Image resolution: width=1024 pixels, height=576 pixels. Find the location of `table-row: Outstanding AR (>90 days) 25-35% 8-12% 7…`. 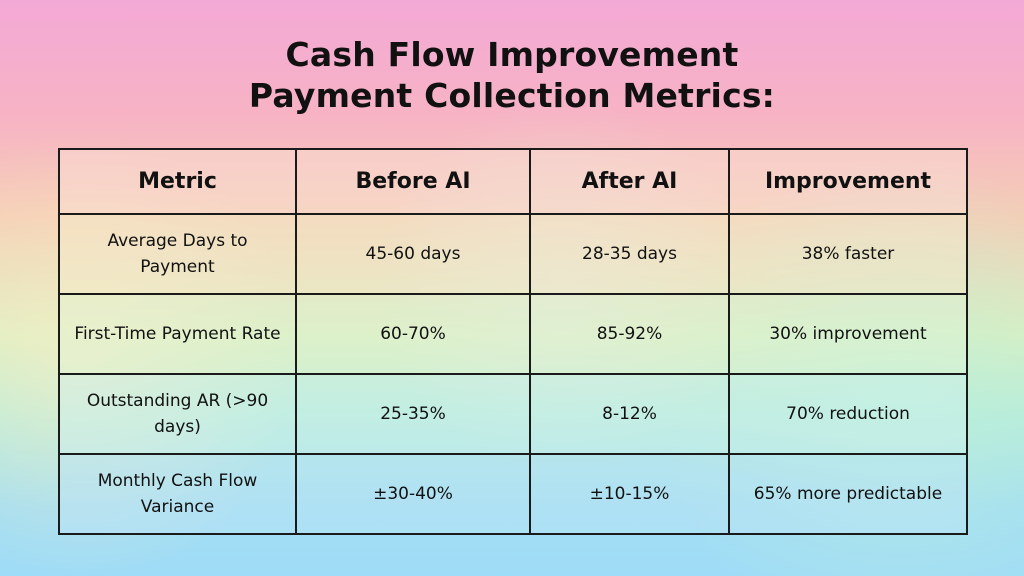

table-row: Outstanding AR (>90 days) 25-35% 8-12% 7… is located at coordinates (513, 414).